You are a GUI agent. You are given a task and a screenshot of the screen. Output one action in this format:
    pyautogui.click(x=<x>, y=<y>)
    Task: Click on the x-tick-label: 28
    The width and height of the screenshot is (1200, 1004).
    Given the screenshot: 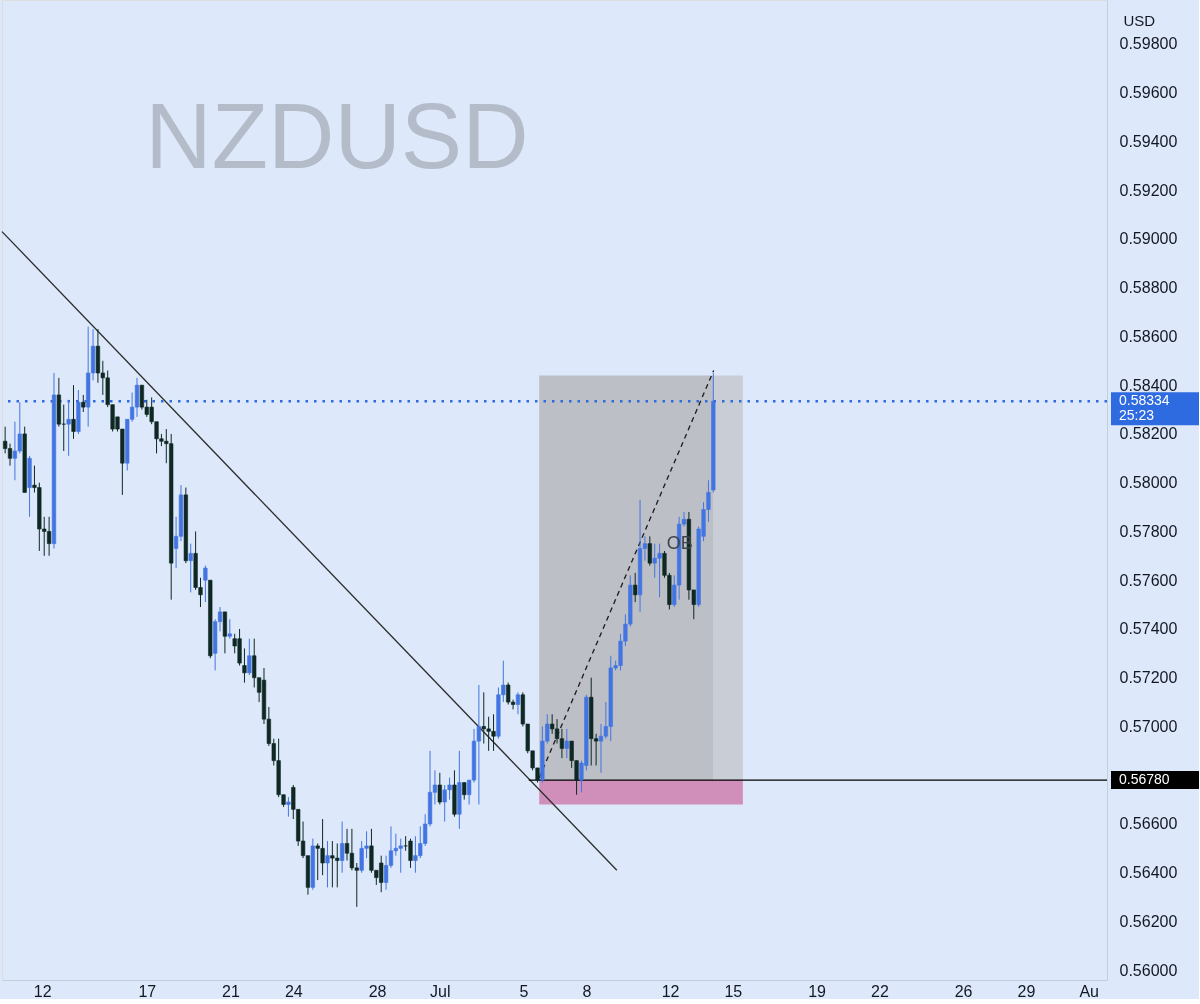 What is the action you would take?
    pyautogui.click(x=377, y=991)
    